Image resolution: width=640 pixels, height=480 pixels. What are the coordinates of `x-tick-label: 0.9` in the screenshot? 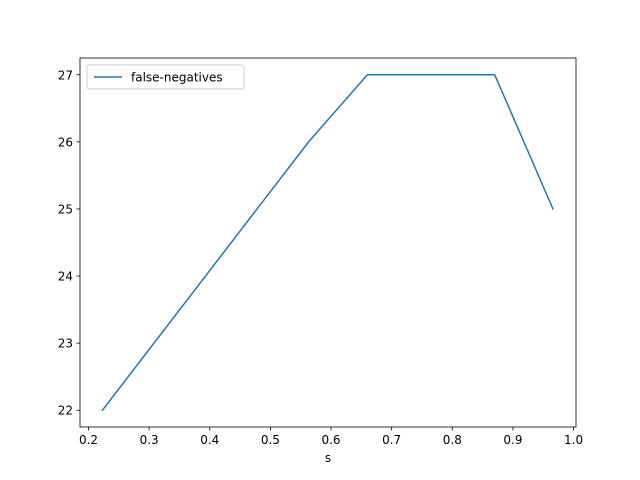 It's located at (512, 440).